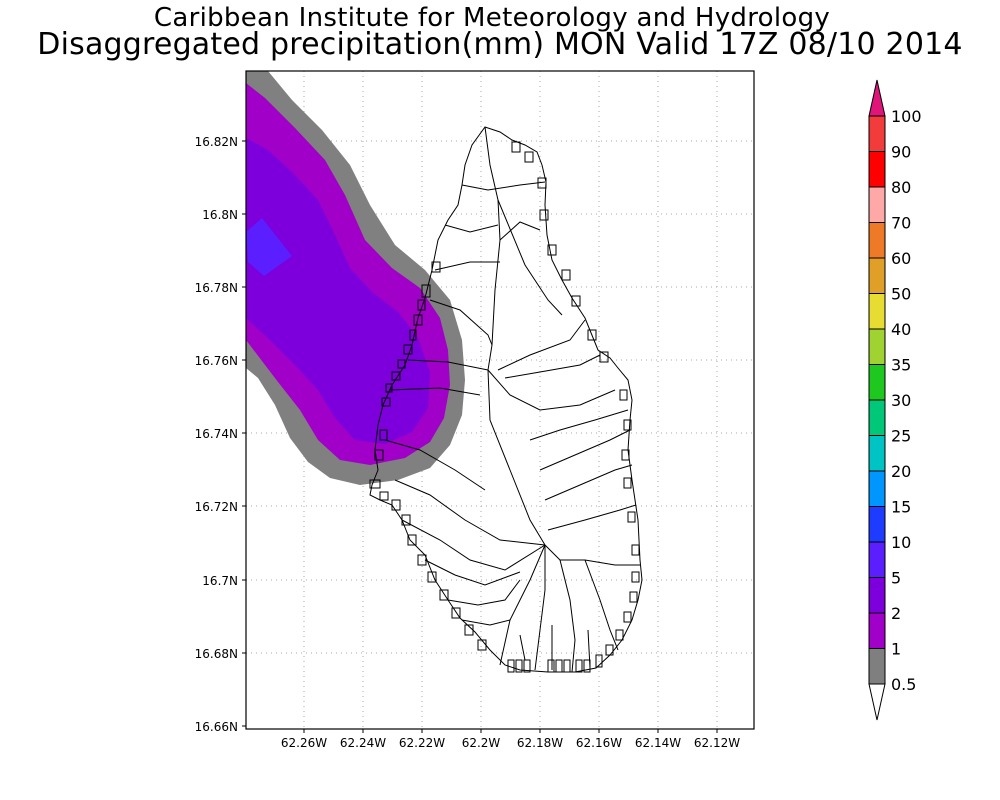  Describe the element at coordinates (216, 288) in the screenshot. I see `lat-label: 16.78N` at that location.